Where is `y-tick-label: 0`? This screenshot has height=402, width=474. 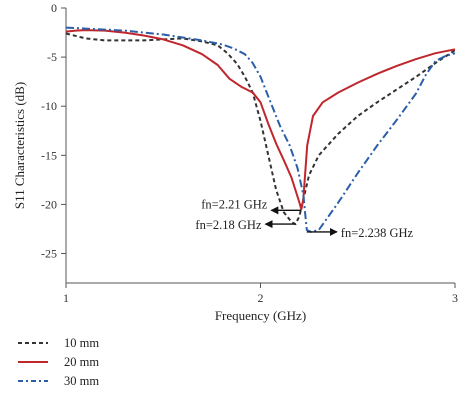 y-tick-label: 0 is located at coordinates (54, 8).